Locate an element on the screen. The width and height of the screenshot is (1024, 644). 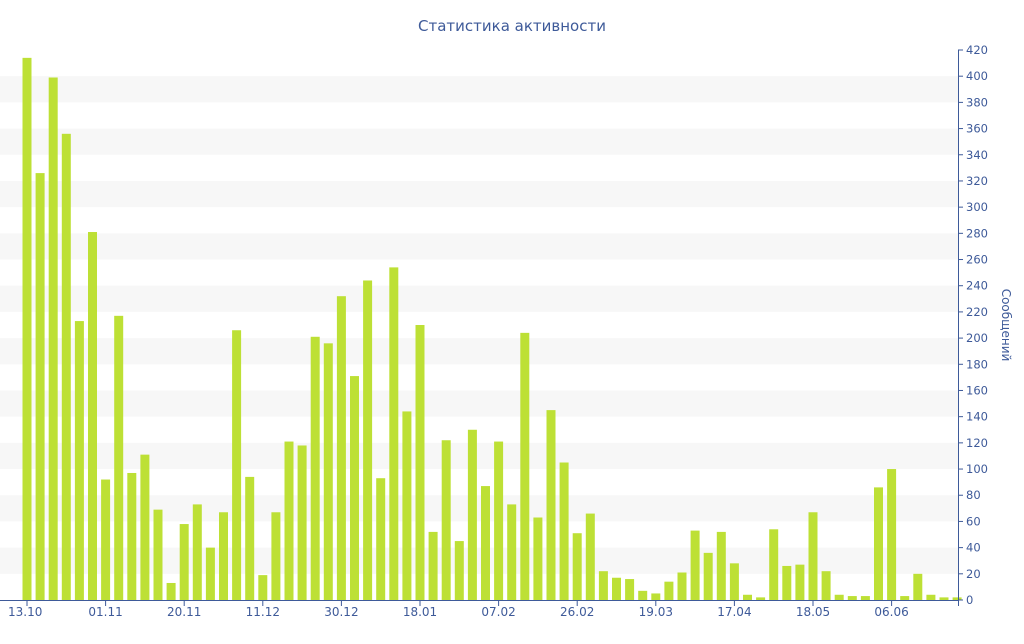
y-tick-label: 60 is located at coordinates (973, 521).